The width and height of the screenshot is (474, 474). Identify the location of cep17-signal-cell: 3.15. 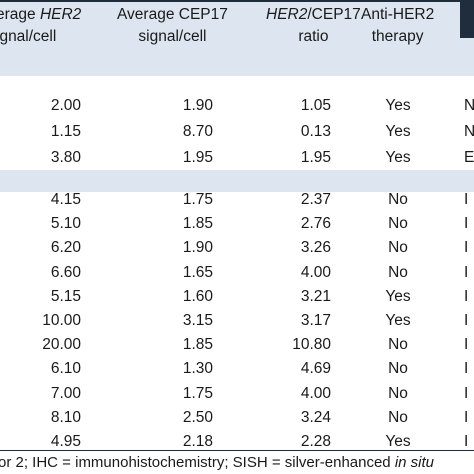
(197, 320).